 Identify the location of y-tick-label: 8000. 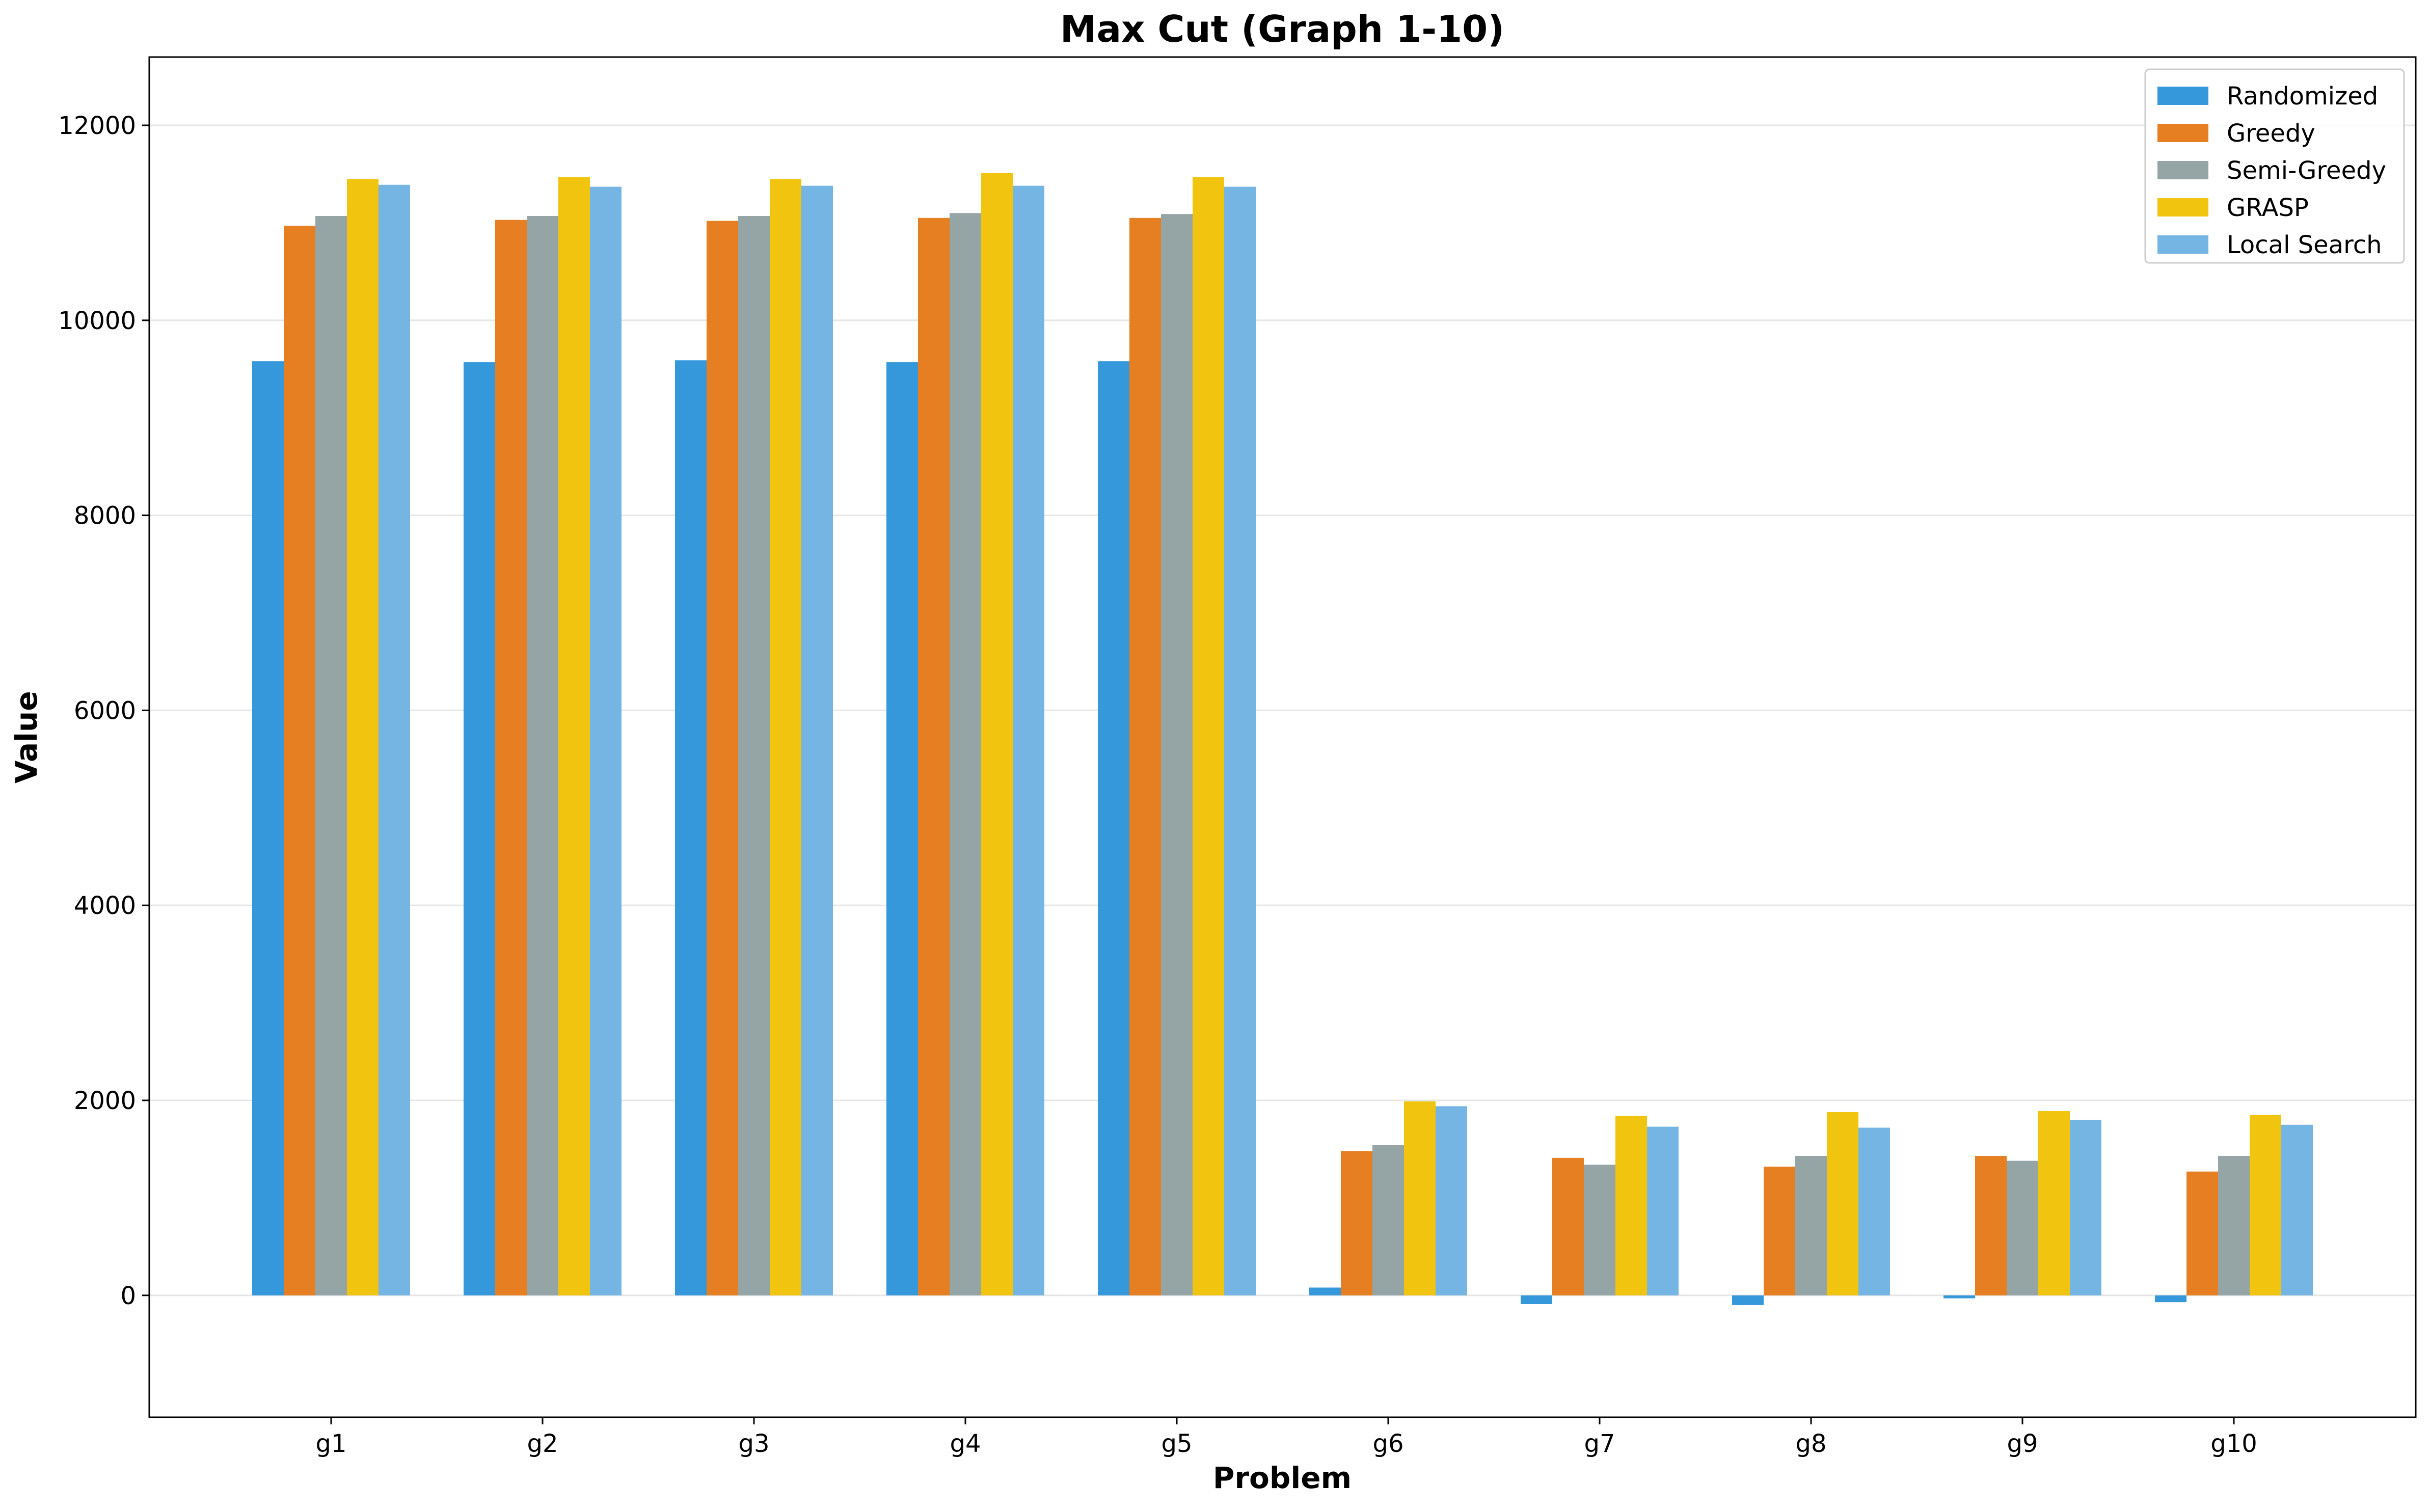
(105, 516).